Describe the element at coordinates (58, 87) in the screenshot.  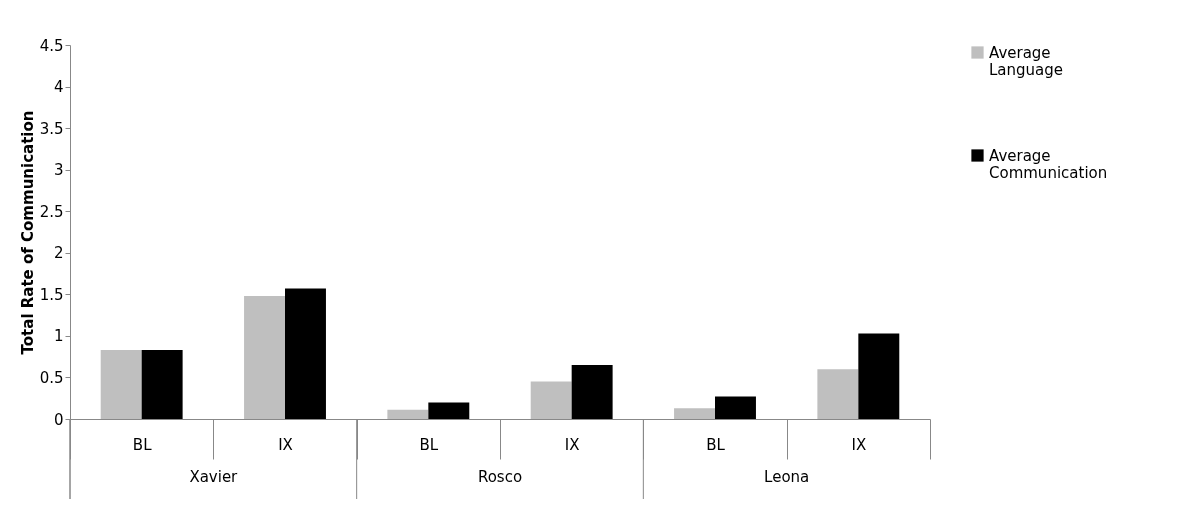
I see `y-tick-label: 4` at that location.